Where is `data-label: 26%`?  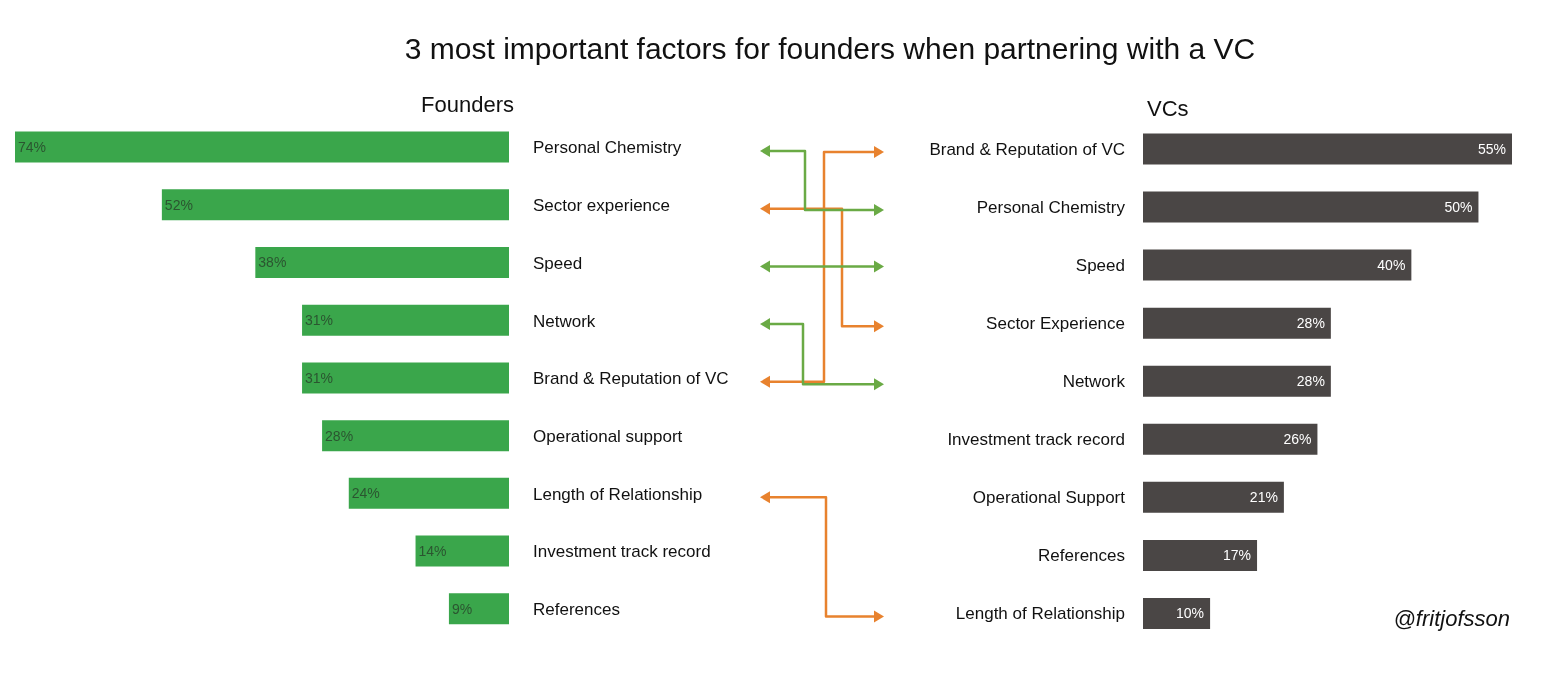
data-label: 26% is located at coordinates (1297, 439).